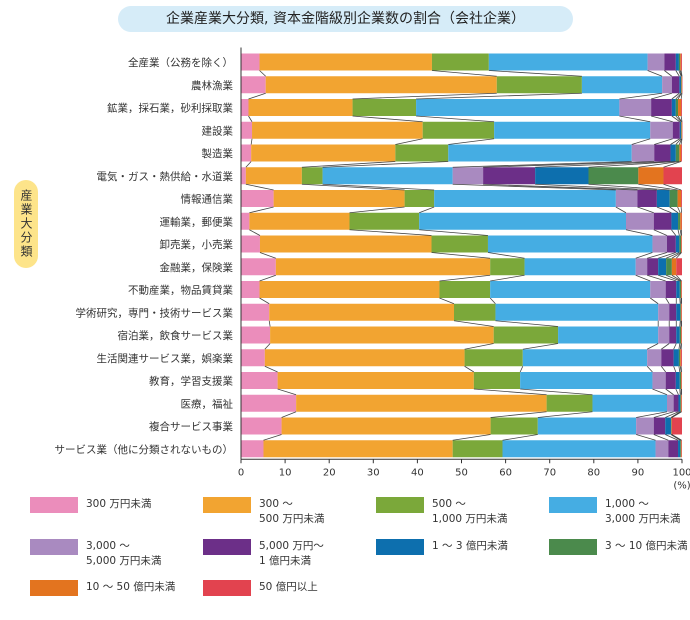 The width and height of the screenshot is (690, 620). I want to click on category-label: 金融業，保険業, so click(197, 267).